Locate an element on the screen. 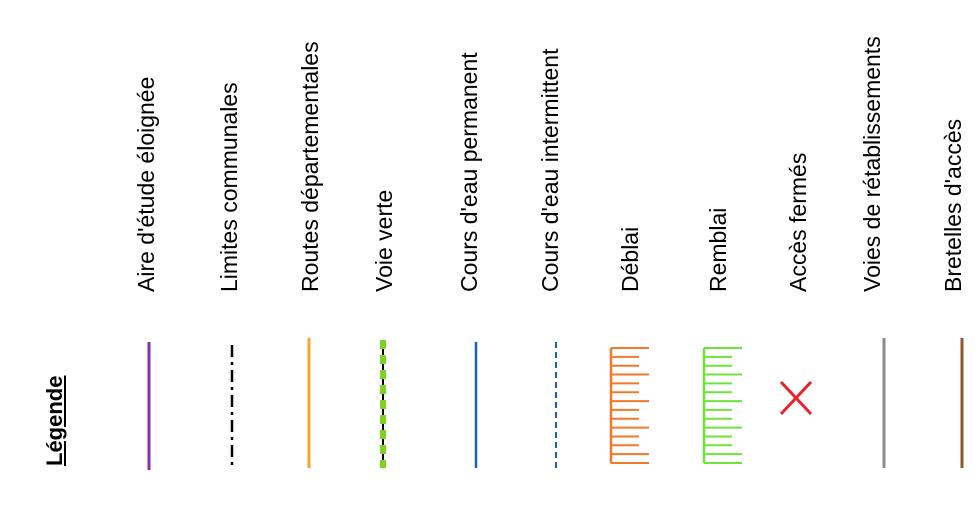 Image resolution: width=979 pixels, height=516 pixels. remblai-comb-symbol is located at coordinates (722, 405).